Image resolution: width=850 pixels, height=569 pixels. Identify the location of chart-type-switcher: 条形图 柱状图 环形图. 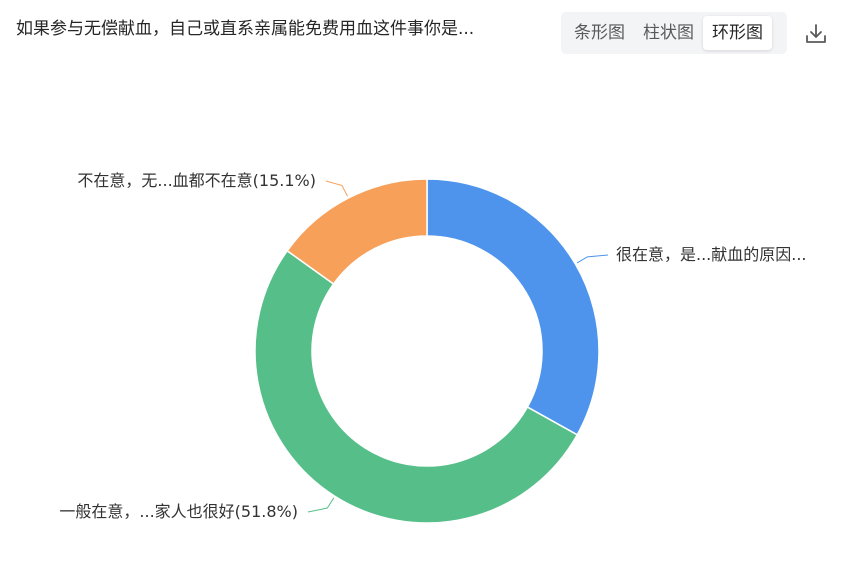
(674, 33).